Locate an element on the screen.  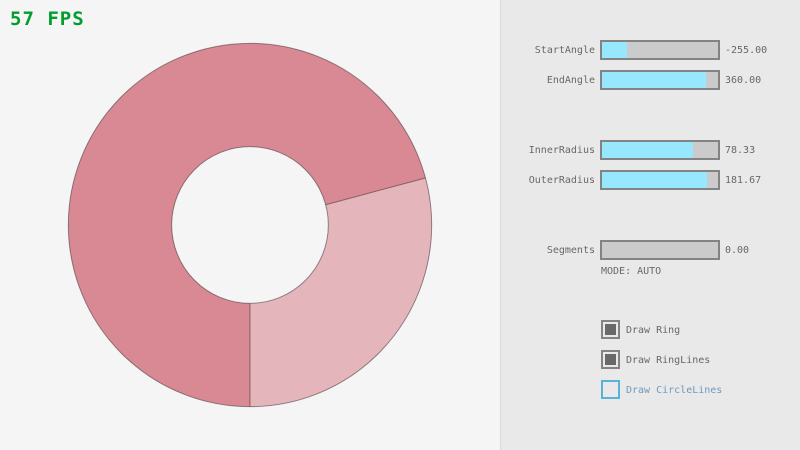
outer-radius-slider is located at coordinates (660, 180).